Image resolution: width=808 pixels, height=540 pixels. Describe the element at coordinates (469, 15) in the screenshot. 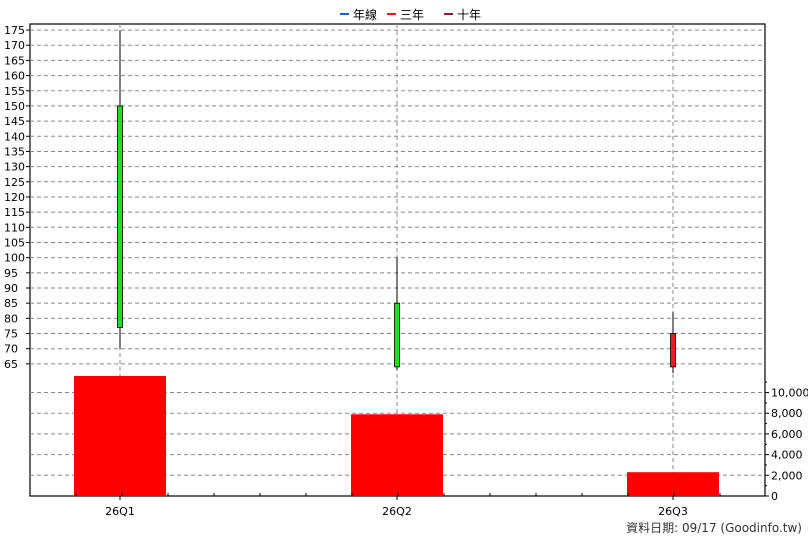

I see `legend-label: 十年` at that location.